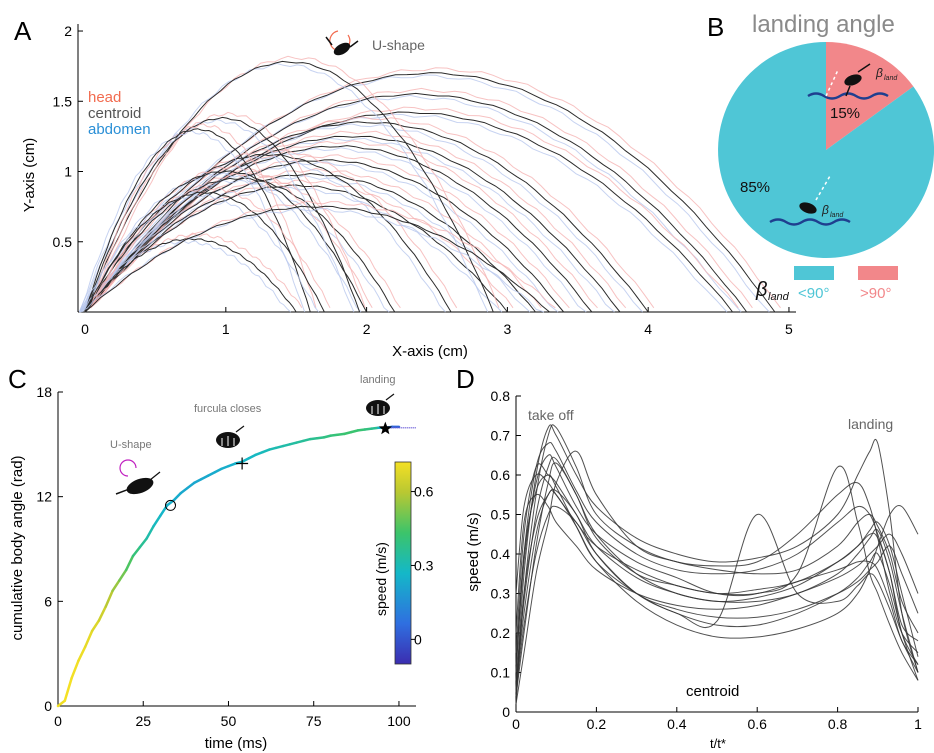  What do you see at coordinates (68, 31) in the screenshot?
I see `a-ytick-label: 2` at bounding box center [68, 31].